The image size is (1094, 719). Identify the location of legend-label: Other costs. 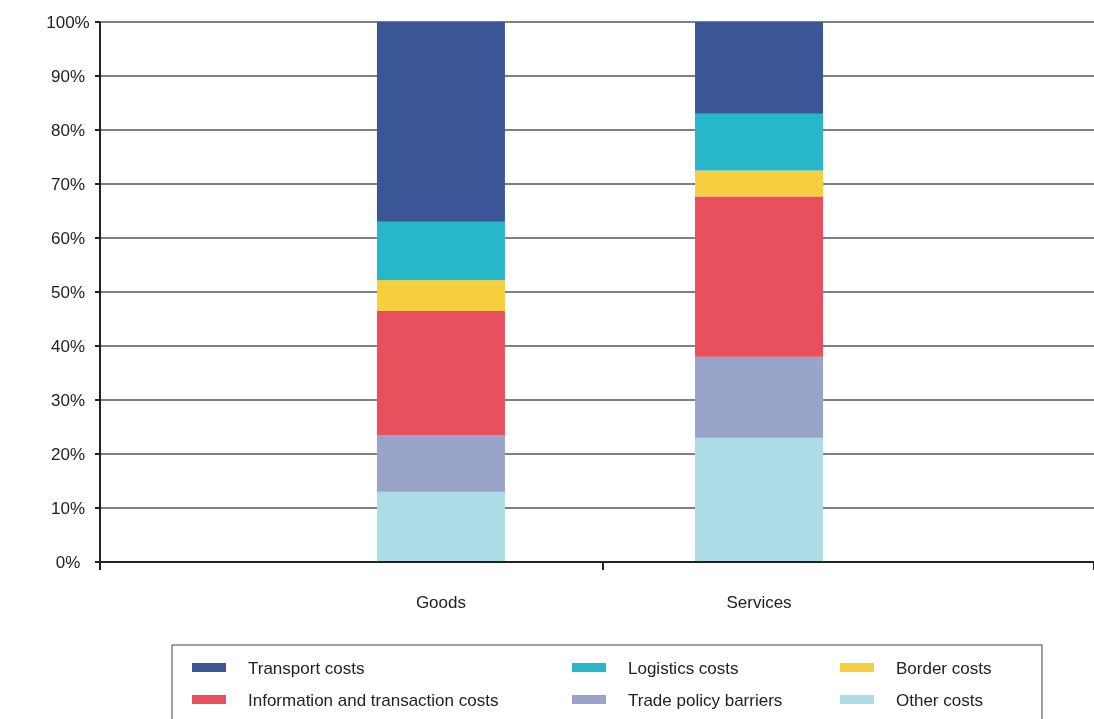
(939, 700).